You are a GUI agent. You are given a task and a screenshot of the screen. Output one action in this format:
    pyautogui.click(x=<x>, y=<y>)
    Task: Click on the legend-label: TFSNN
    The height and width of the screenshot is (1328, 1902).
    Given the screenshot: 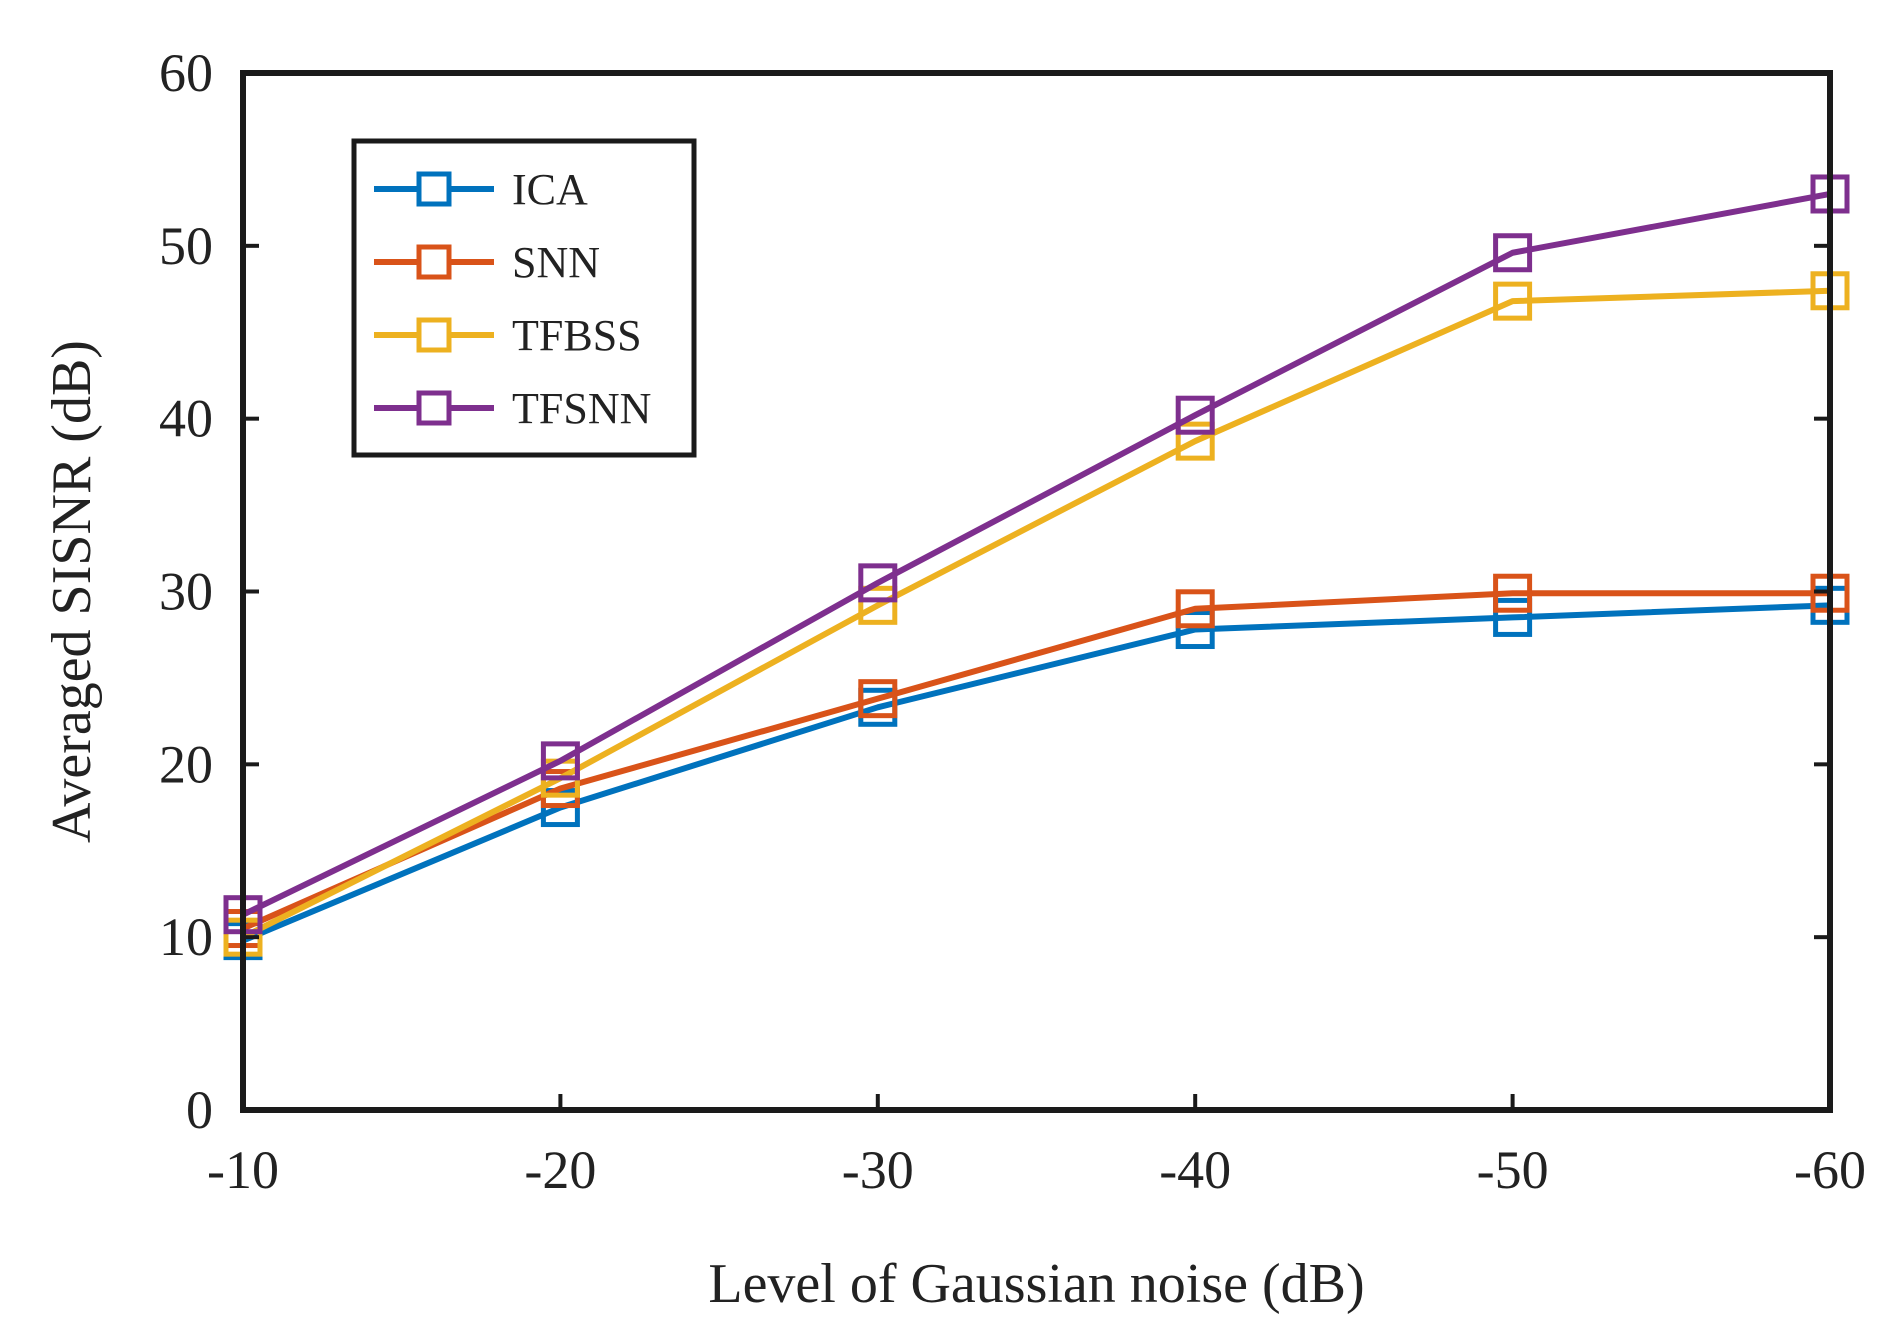 What is the action you would take?
    pyautogui.click(x=581, y=408)
    